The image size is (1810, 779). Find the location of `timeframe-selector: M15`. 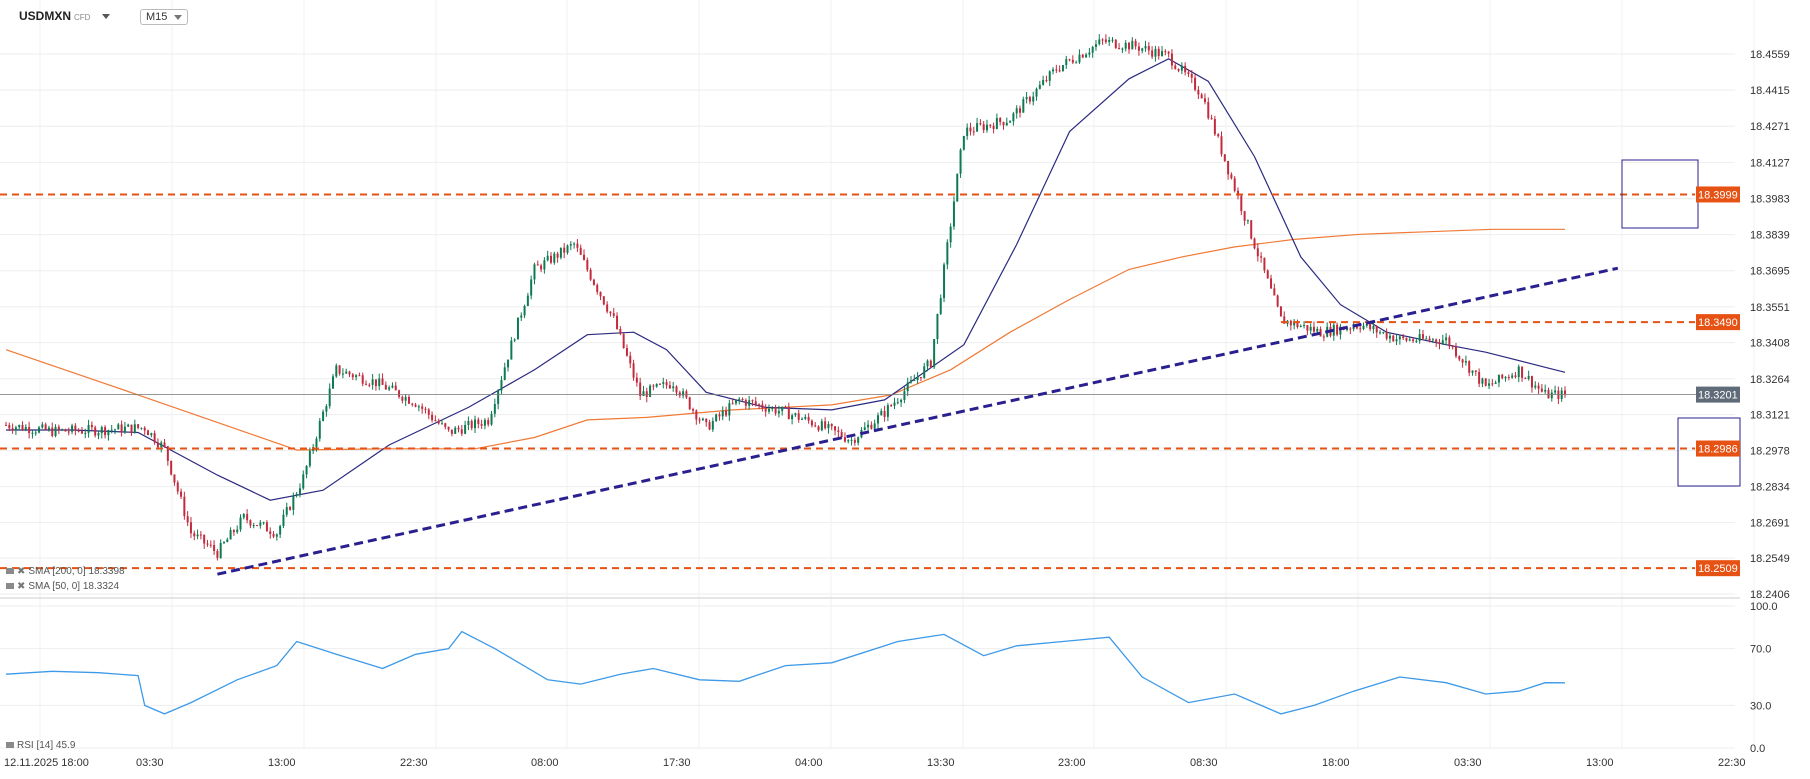

timeframe-selector: M15 is located at coordinates (164, 17).